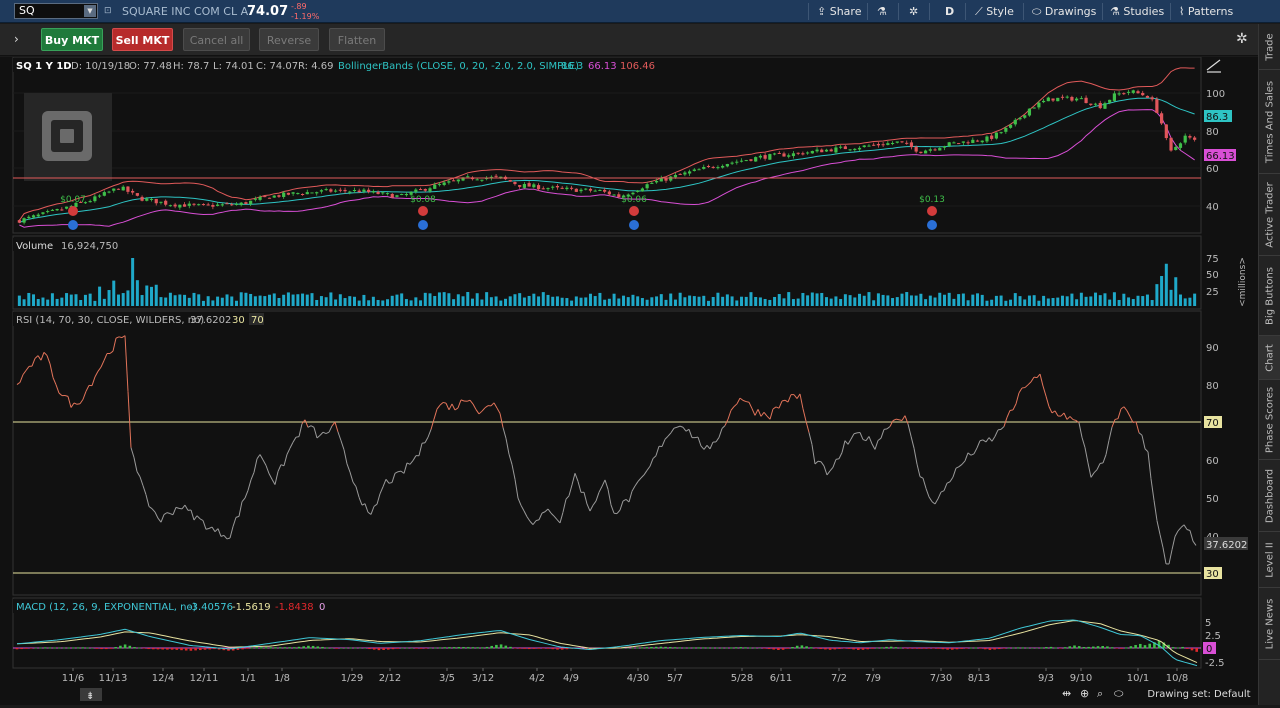 The height and width of the screenshot is (708, 1280). Describe the element at coordinates (1269, 560) in the screenshot. I see `tab-level-ii: Level II` at that location.